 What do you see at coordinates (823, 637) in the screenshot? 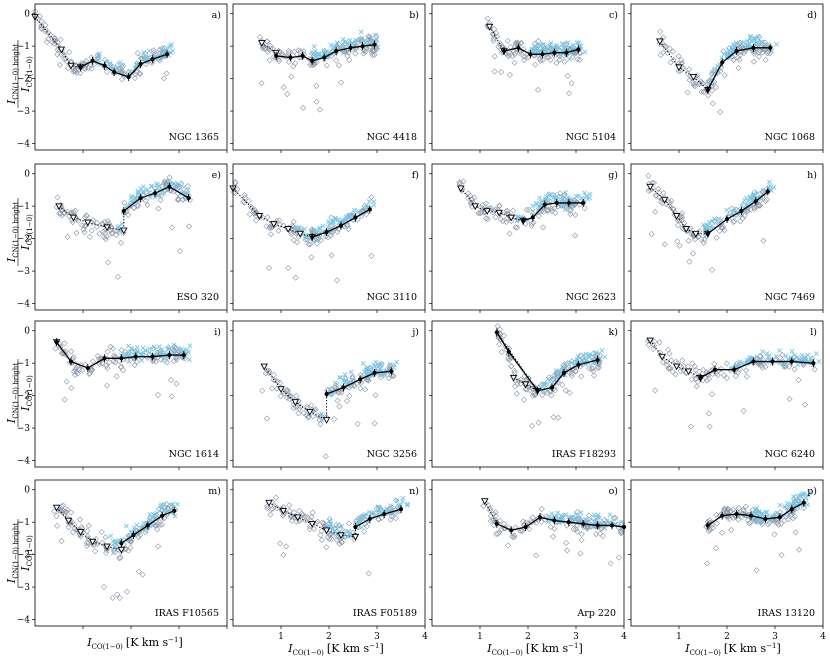
I see `x-tick-label: 4` at bounding box center [823, 637].